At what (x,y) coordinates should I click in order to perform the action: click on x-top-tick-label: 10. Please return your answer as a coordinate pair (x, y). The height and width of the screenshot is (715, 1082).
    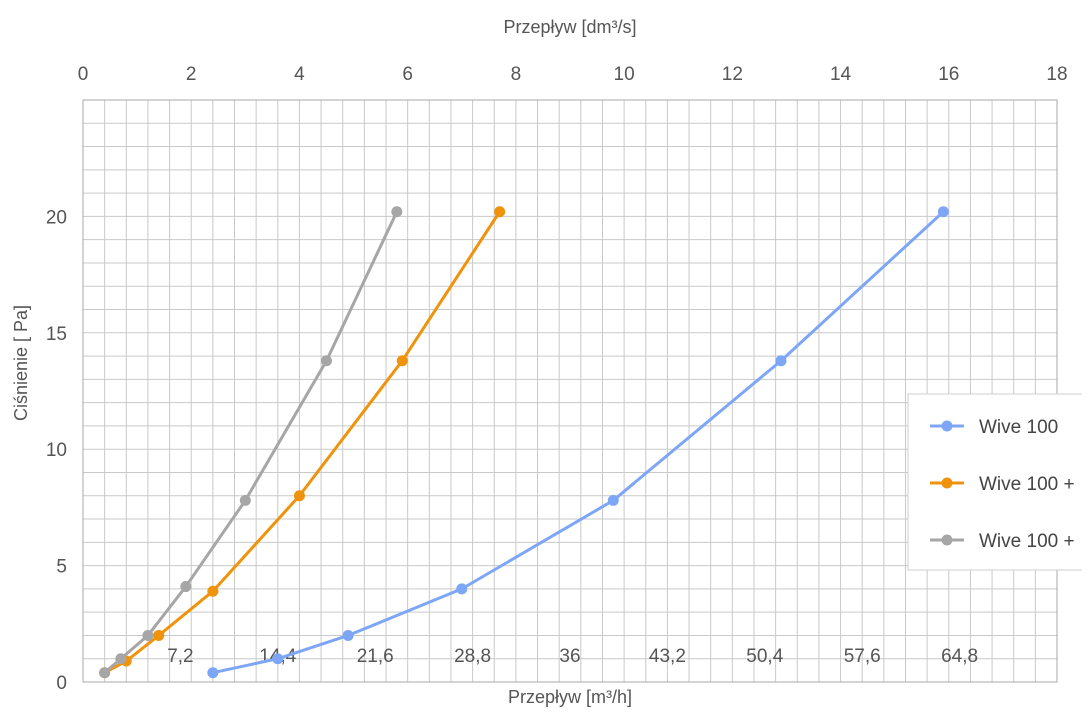
    Looking at the image, I should click on (624, 74).